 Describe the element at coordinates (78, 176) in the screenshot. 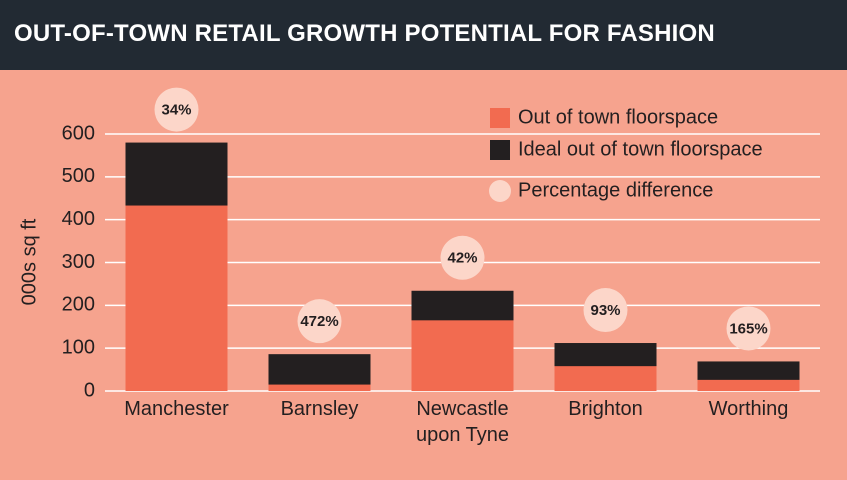

I see `y-tick-label: 500` at that location.